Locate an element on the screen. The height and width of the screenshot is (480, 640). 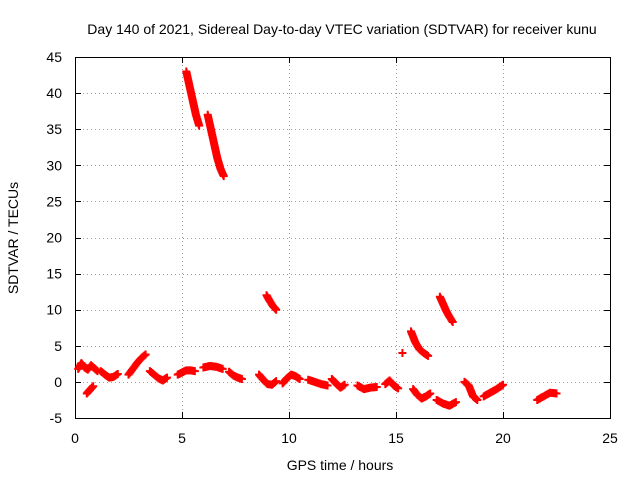
x-tick-label: 25 is located at coordinates (610, 438).